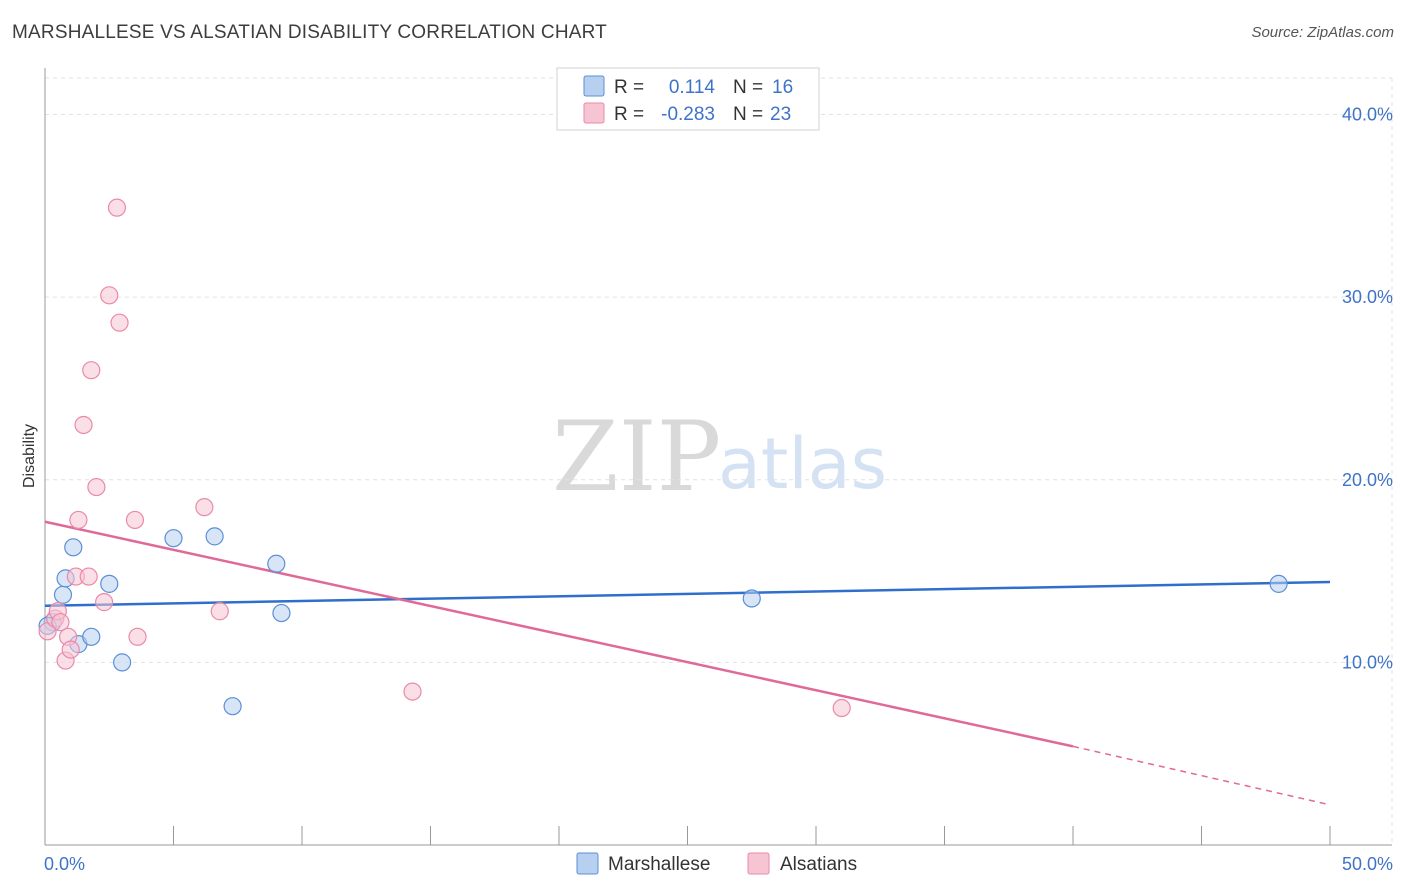  I want to click on trend-line-extension-alsatians, so click(1201, 775).